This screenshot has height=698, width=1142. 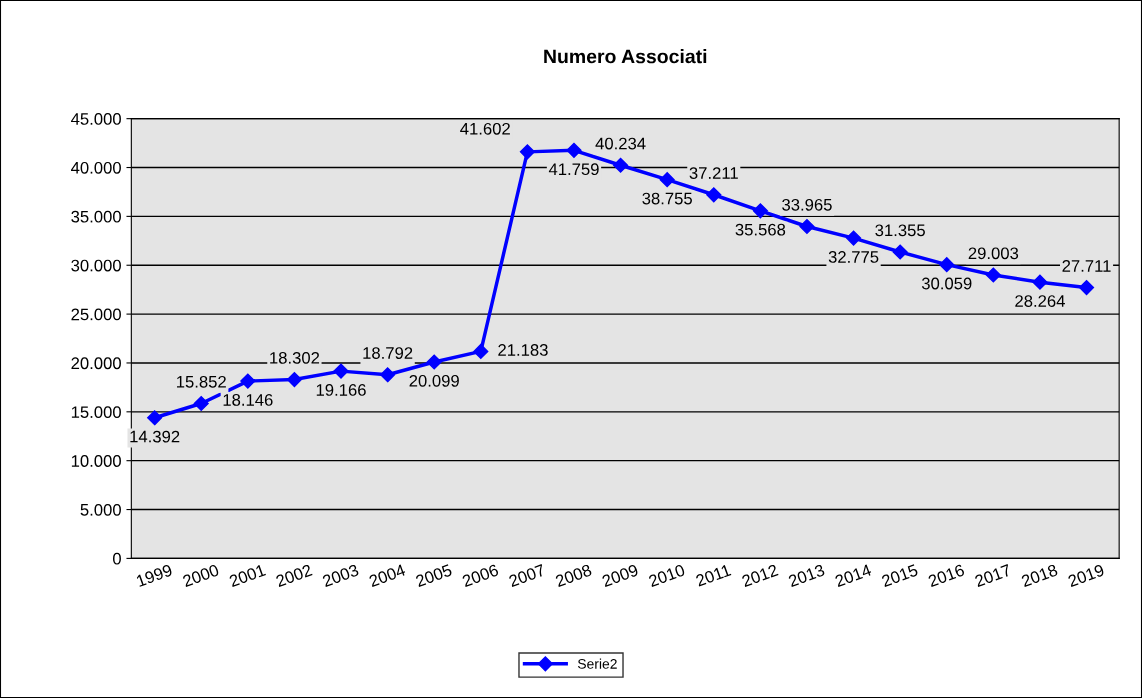 What do you see at coordinates (900, 575) in the screenshot?
I see `x-tick-label: 2015` at bounding box center [900, 575].